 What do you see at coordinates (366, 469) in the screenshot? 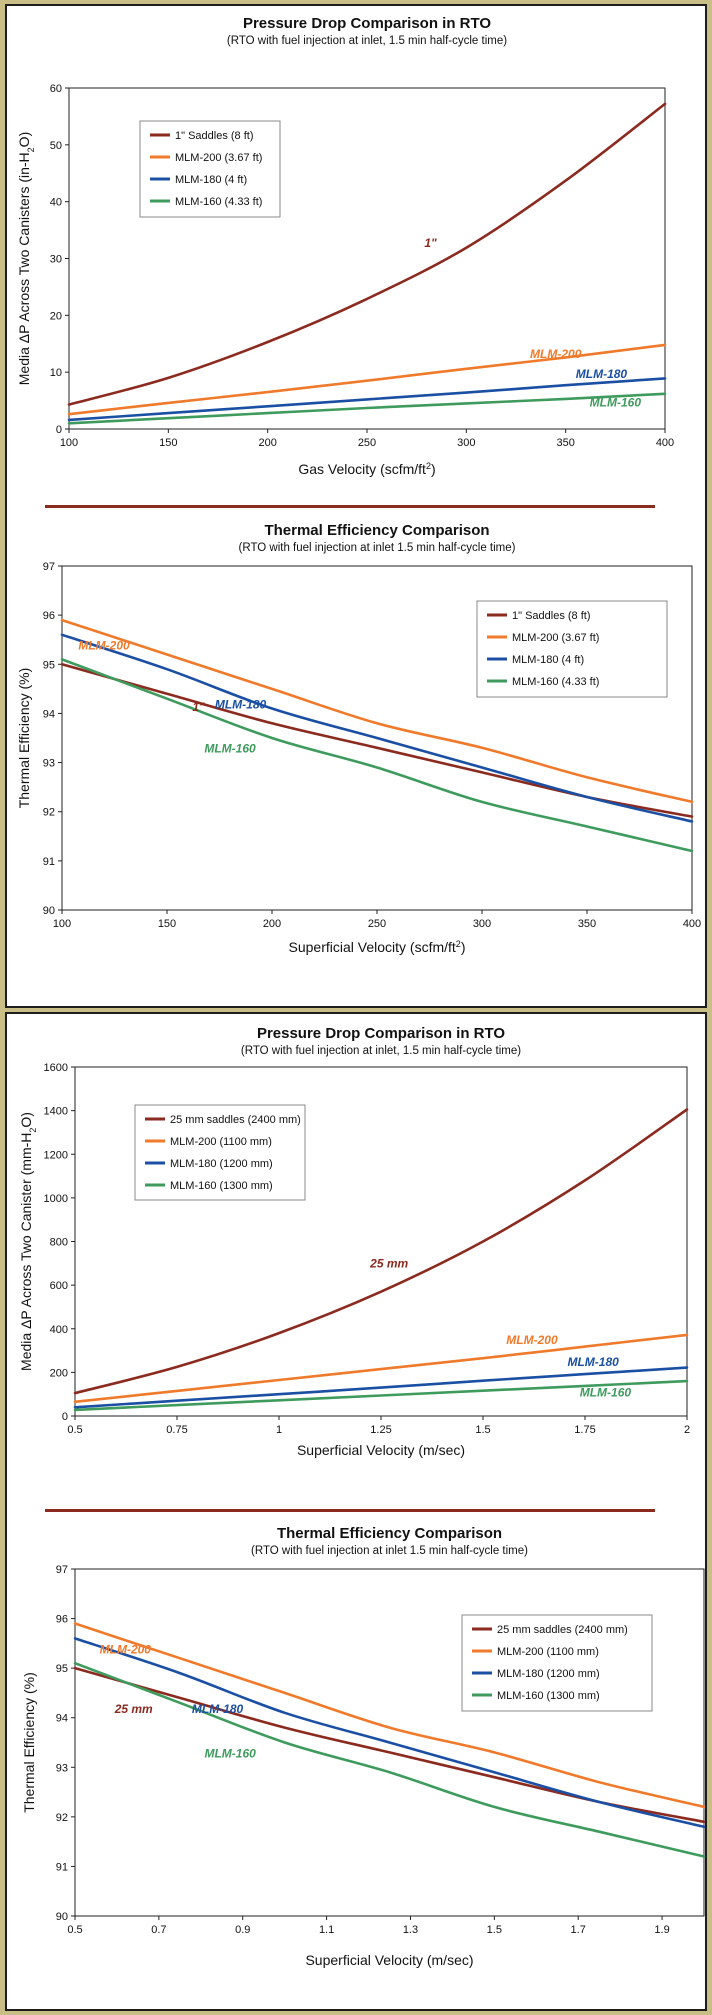
I see `x-axis-label: Gas Velocity (scfm/ft2)` at bounding box center [366, 469].